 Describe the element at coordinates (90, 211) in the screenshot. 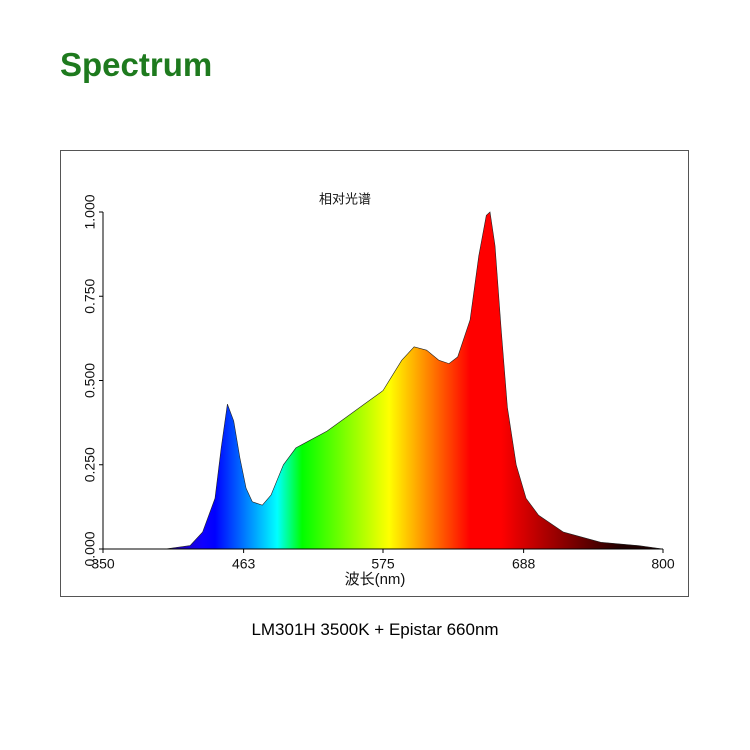

I see `y-tick-label: 1.000` at that location.